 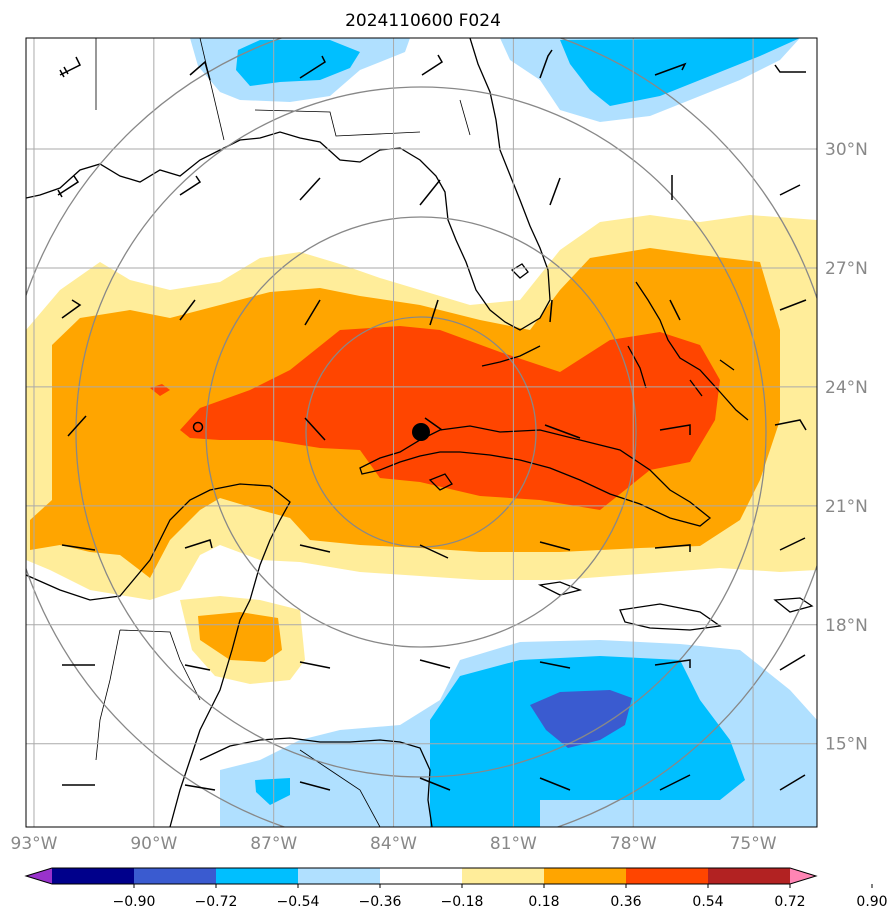 I want to click on lat-tick-label: 30°N, so click(x=846, y=150).